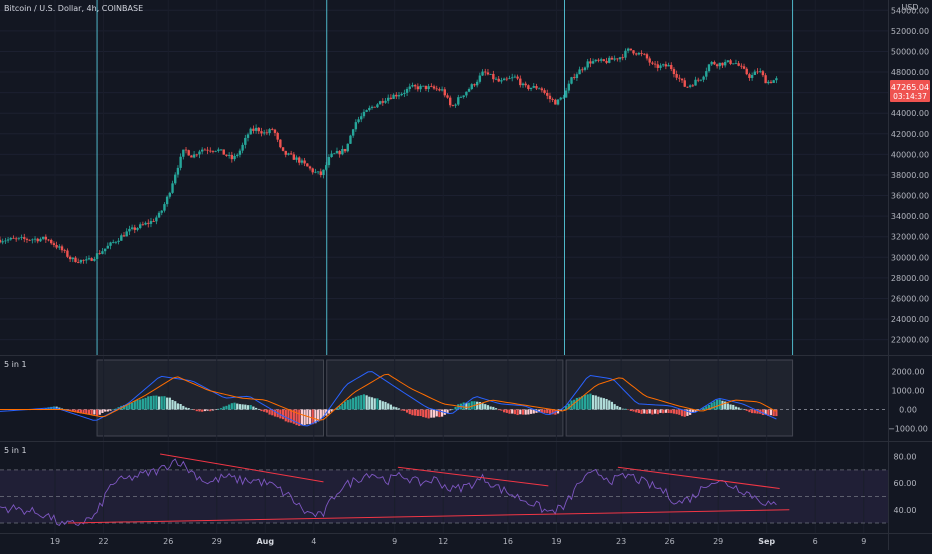 Image resolution: width=932 pixels, height=554 pixels. Describe the element at coordinates (815, 541) in the screenshot. I see `time-tick-label: 6` at that location.